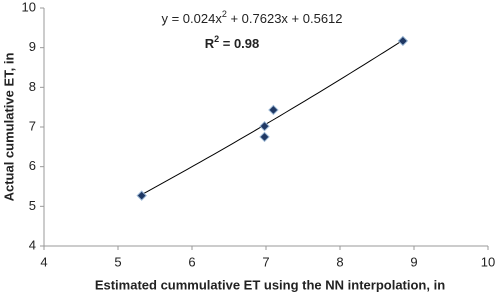 This screenshot has height=296, width=500. Describe the element at coordinates (216, 39) in the screenshot. I see `r-squared-exponent: 2` at that location.